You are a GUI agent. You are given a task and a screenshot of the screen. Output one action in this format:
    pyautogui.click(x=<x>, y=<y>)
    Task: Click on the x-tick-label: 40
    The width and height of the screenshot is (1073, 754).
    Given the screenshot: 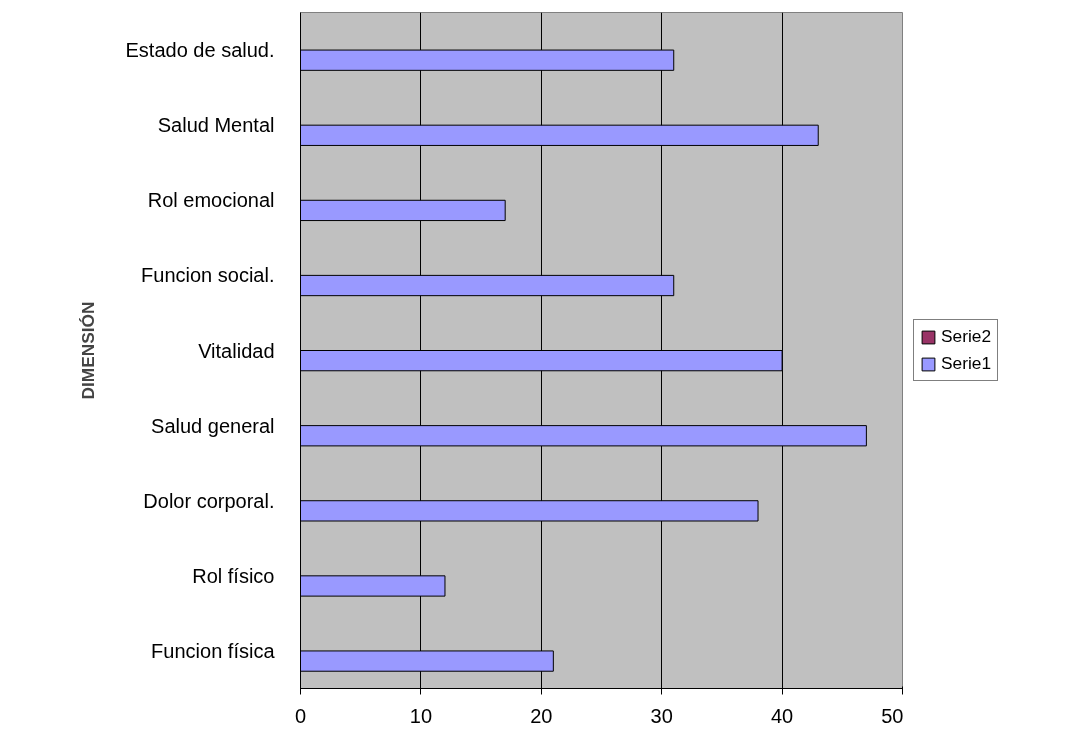 What is the action you would take?
    pyautogui.click(x=782, y=715)
    